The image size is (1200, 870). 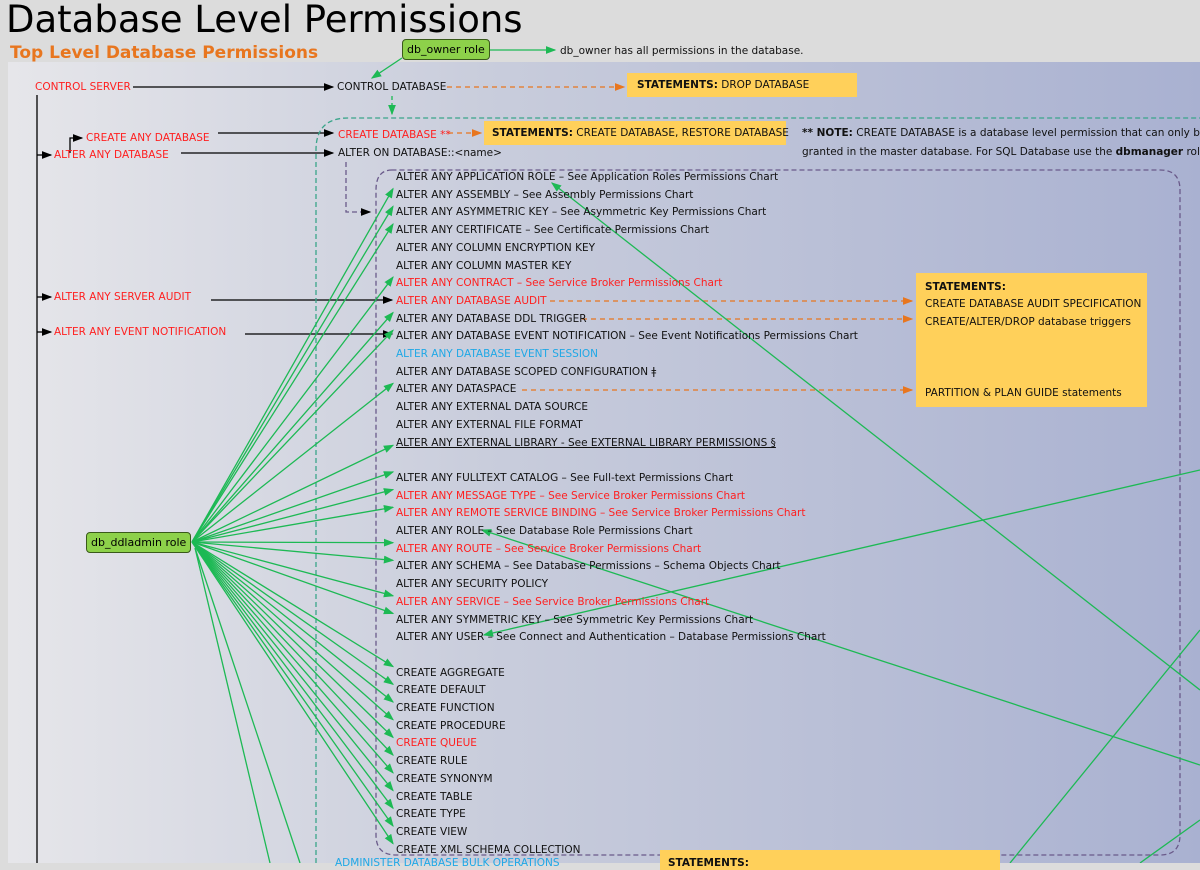 What do you see at coordinates (1149, 152) in the screenshot?
I see `note-dbmanager: dbmanager` at bounding box center [1149, 152].